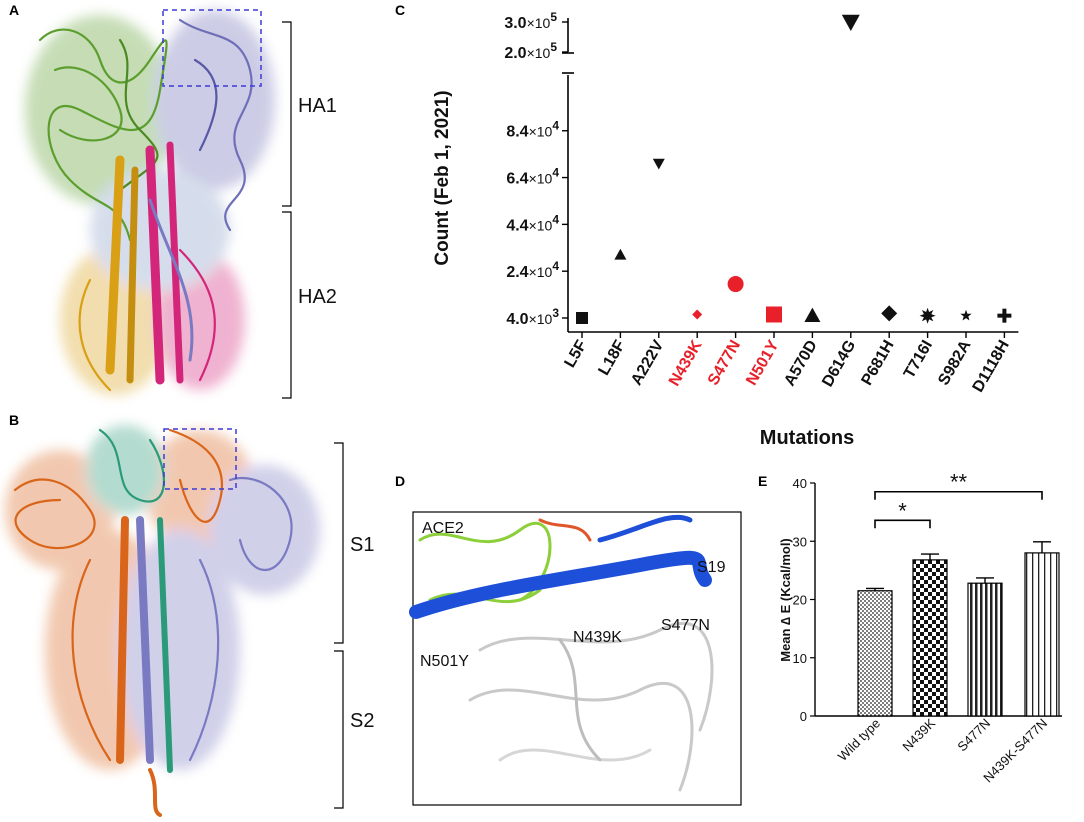 The width and height of the screenshot is (1084, 822). I want to click on c-ytick-label: 2.0×10⁵, so click(530, 51).